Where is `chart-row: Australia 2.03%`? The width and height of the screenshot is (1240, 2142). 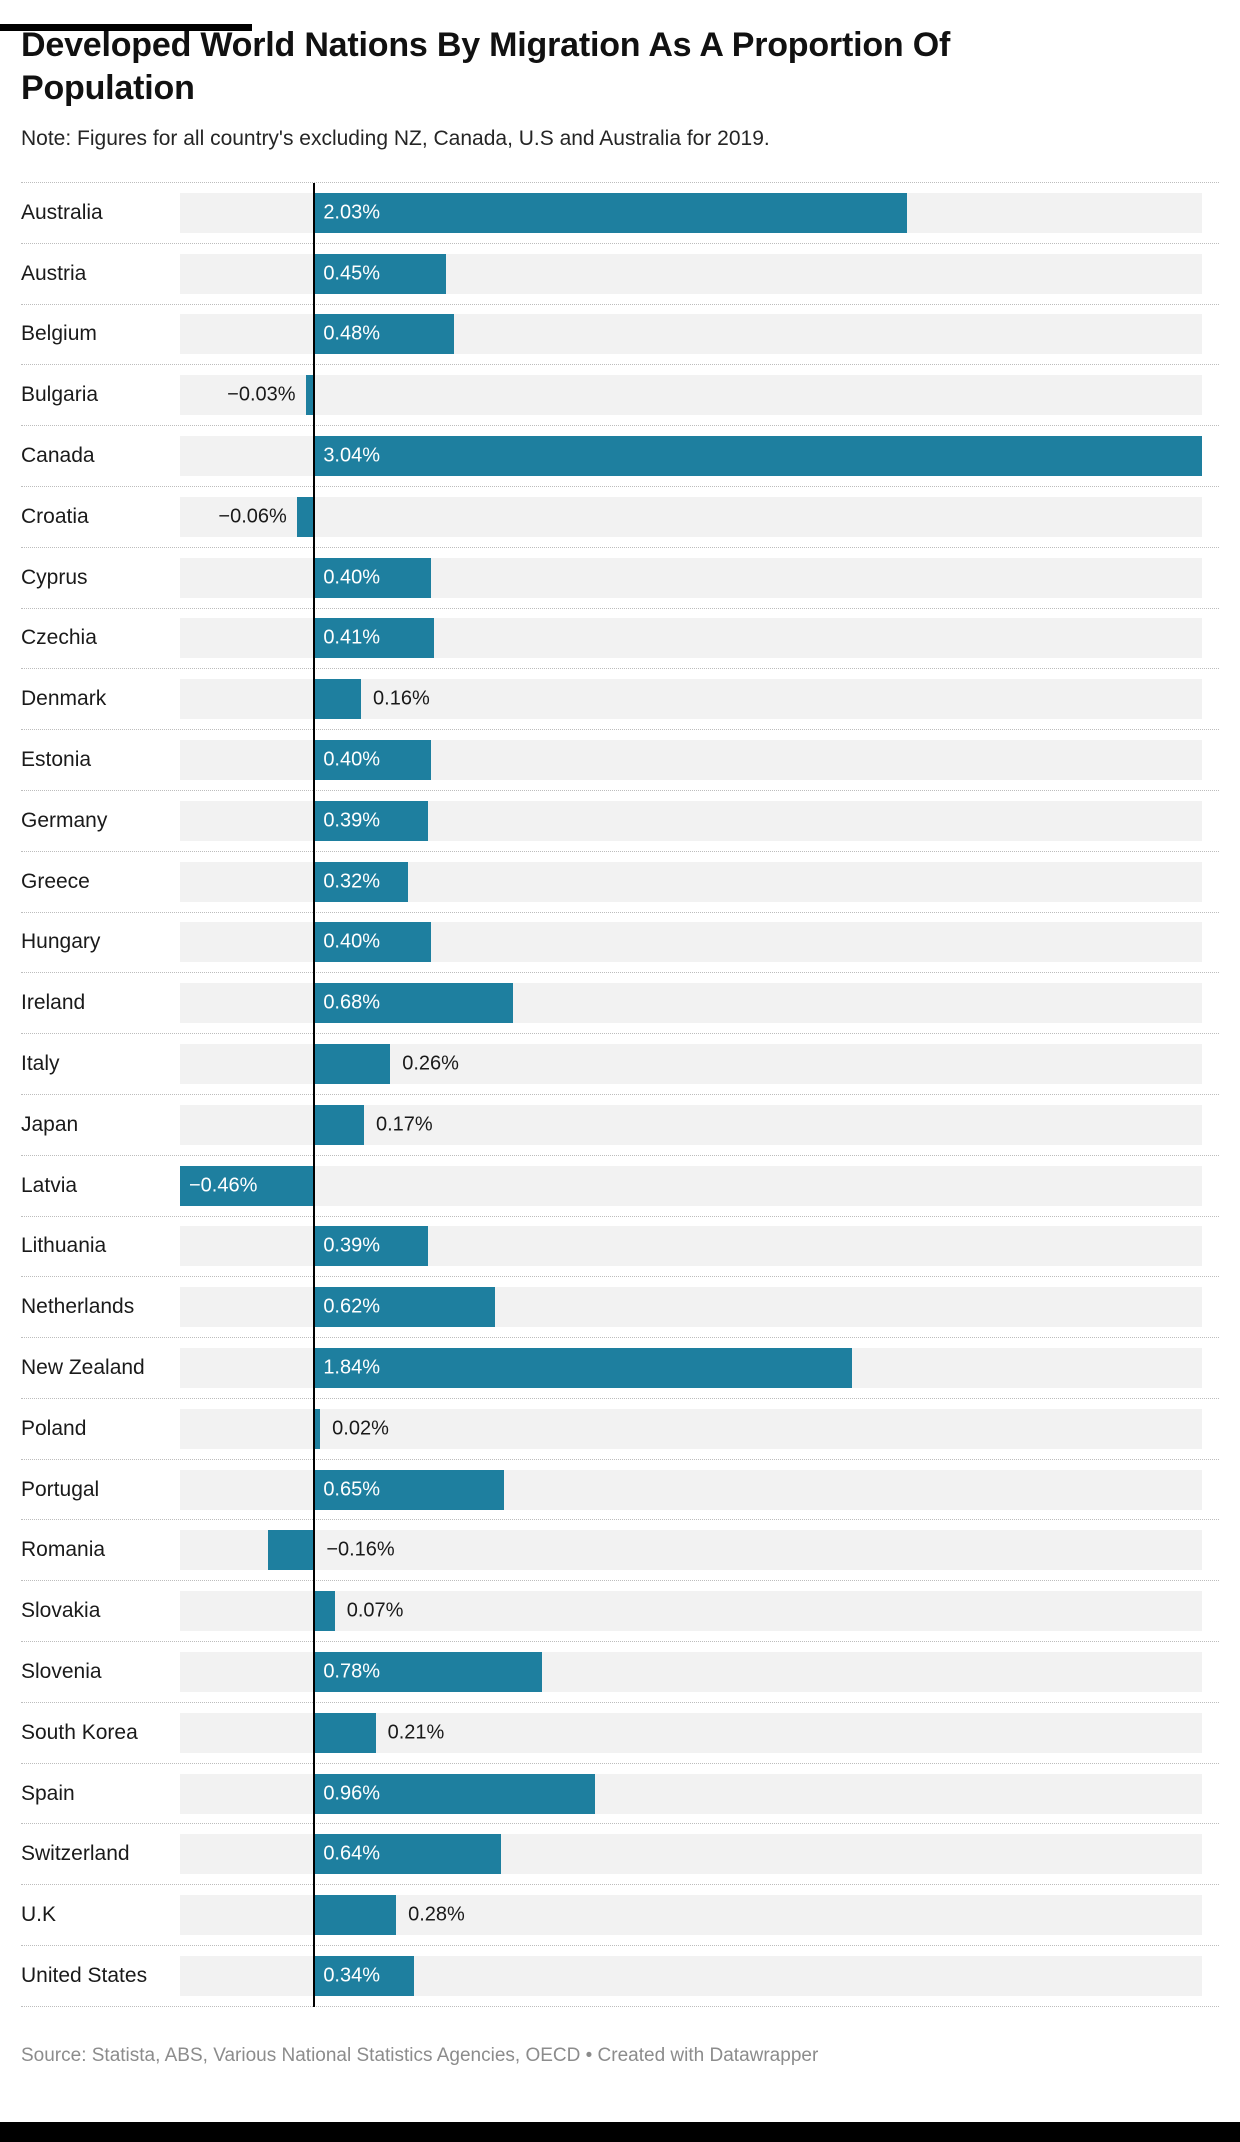
chart-row: Australia 2.03% is located at coordinates (620, 213).